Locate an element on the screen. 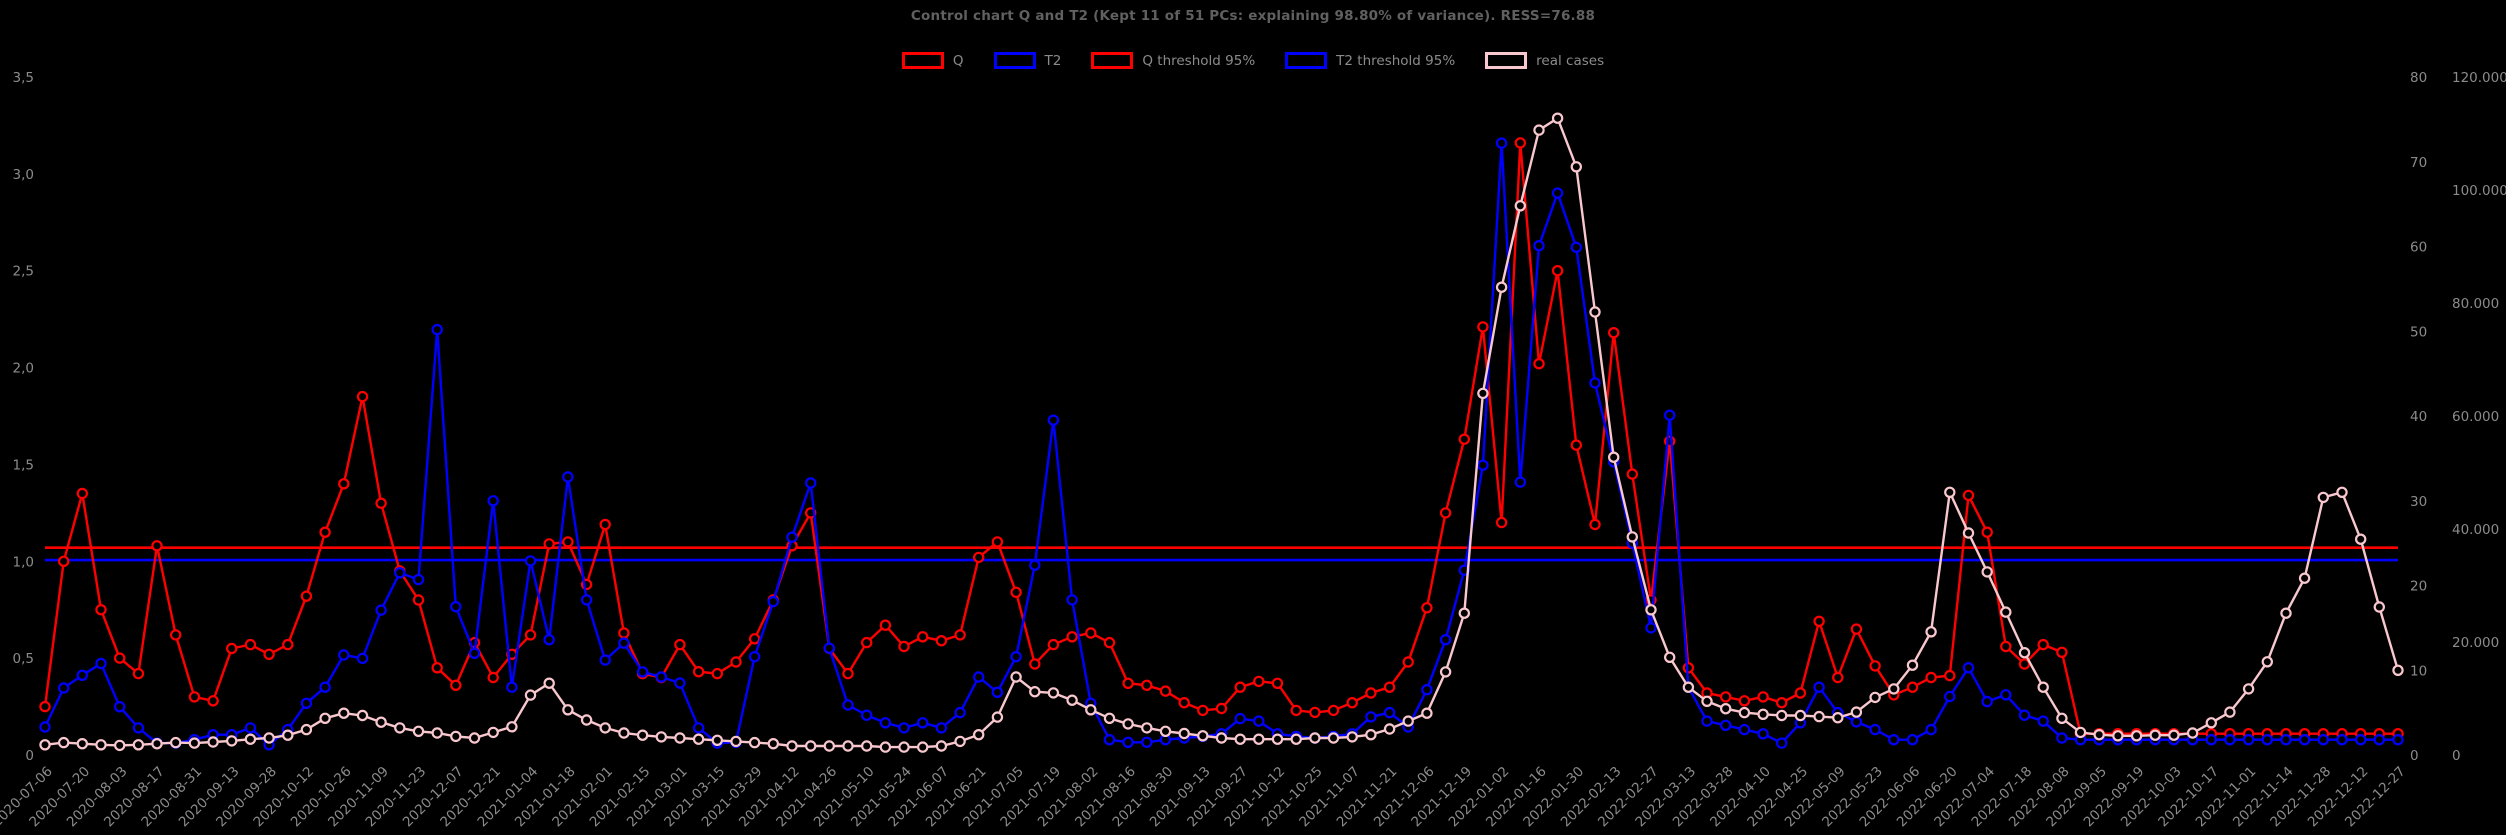 The height and width of the screenshot is (835, 2506). legend-item-t2: T2 is located at coordinates (1027, 60).